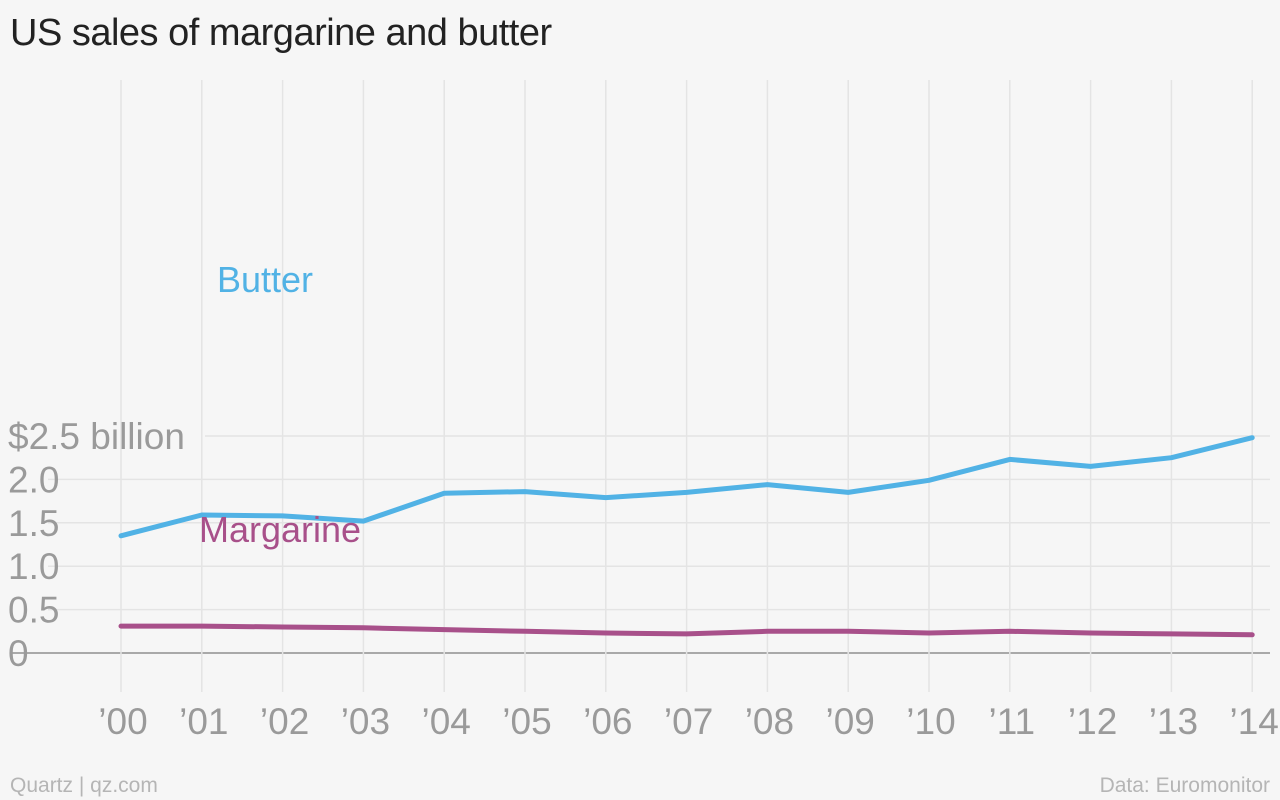 This screenshot has height=800, width=1280. Describe the element at coordinates (365, 721) in the screenshot. I see `x-tick-label: ’03` at that location.